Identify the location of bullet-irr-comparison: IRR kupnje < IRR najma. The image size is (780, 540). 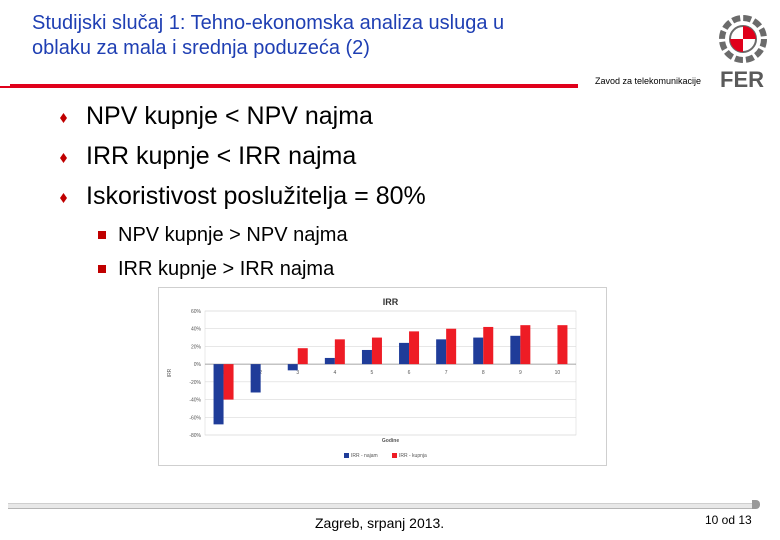
(242, 160).